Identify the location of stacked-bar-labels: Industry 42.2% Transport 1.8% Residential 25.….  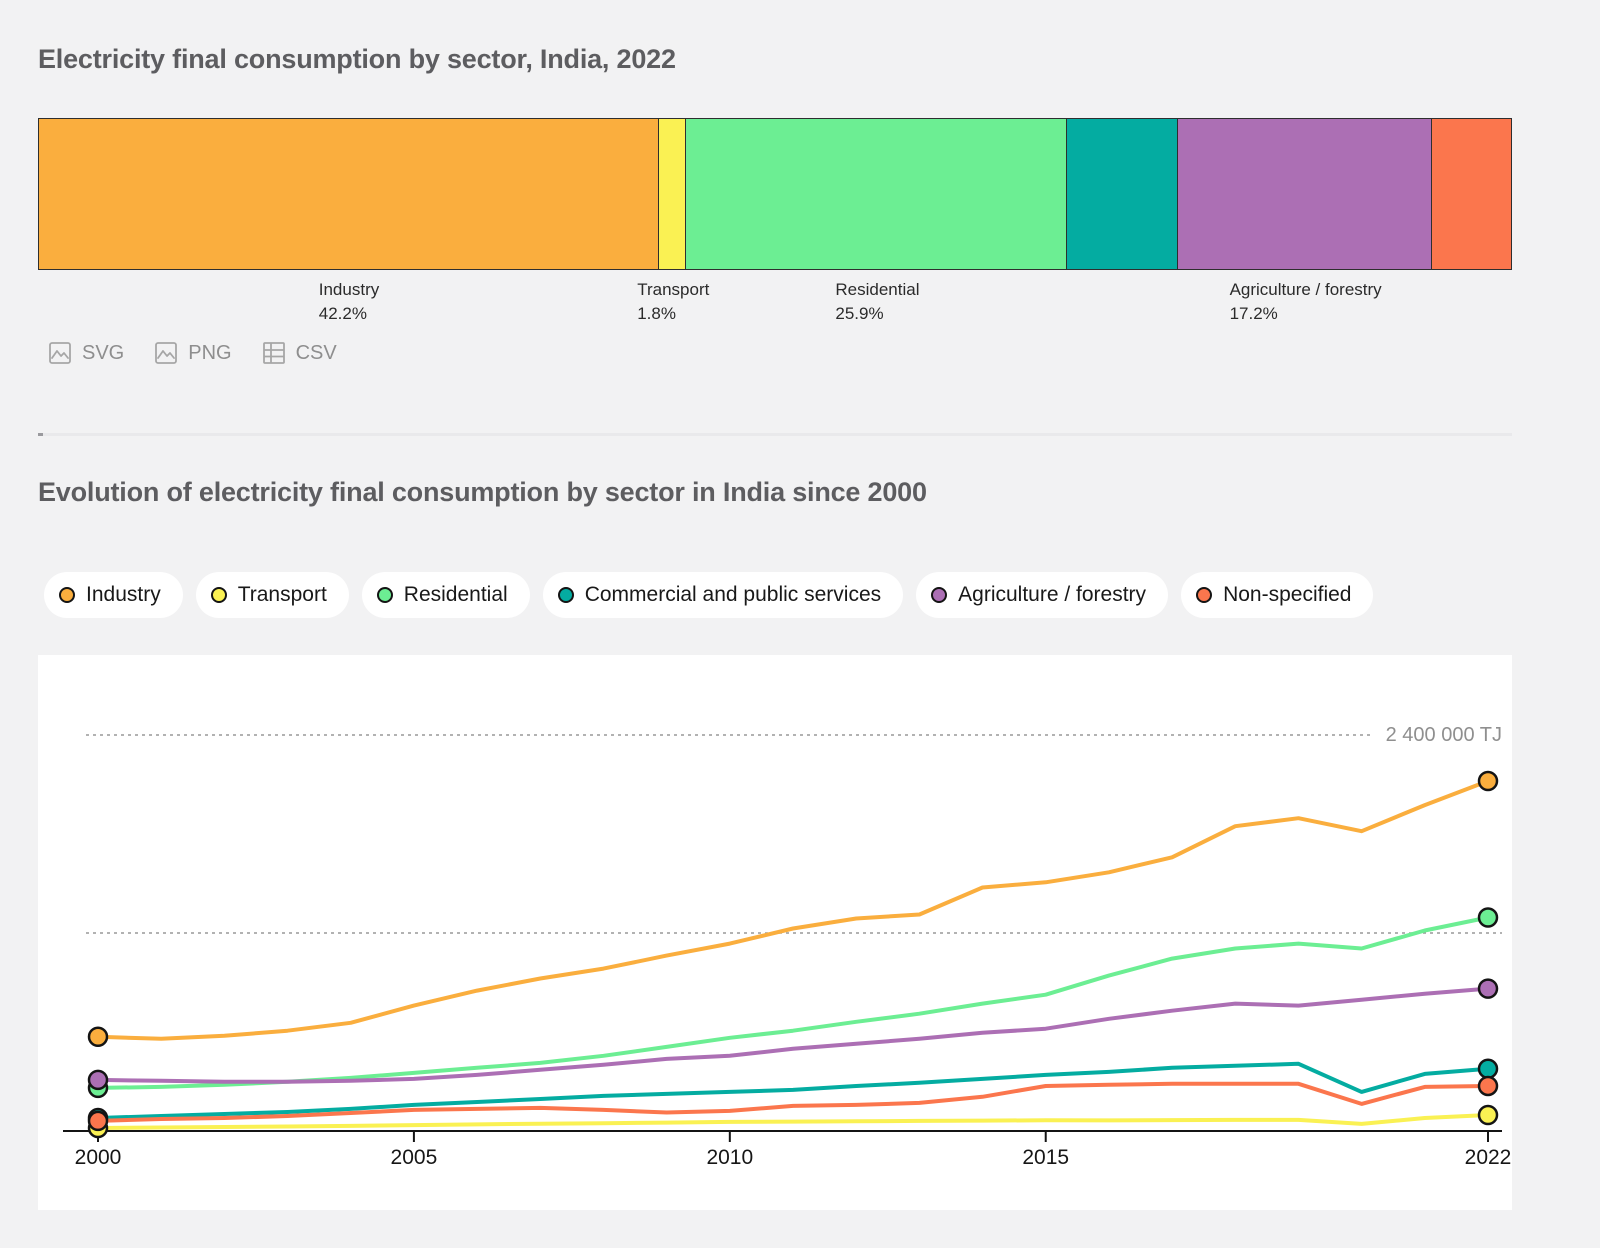
(775, 306).